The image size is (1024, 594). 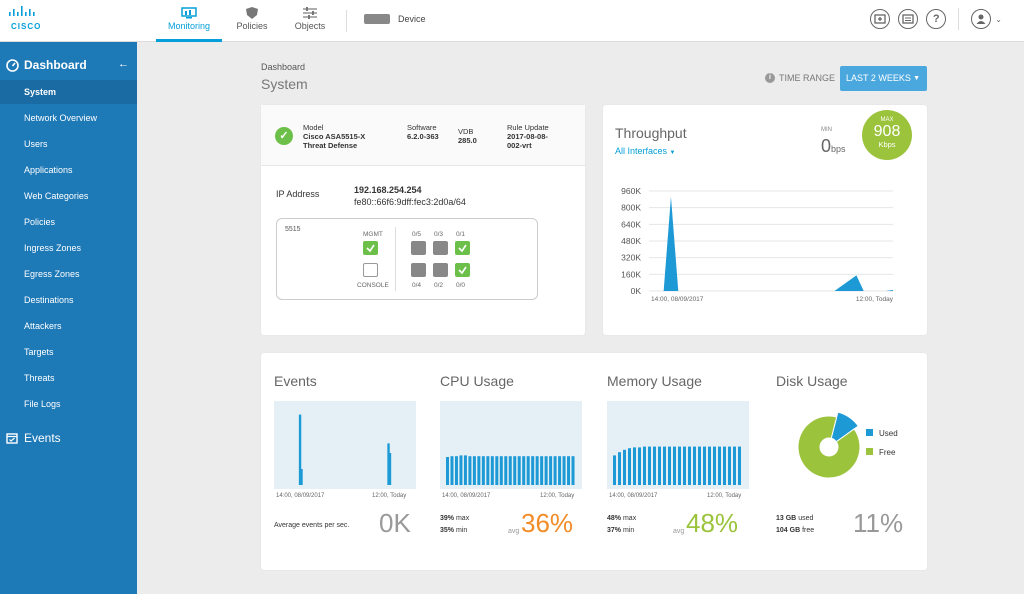 I want to click on software-label: Software, so click(x=422, y=127).